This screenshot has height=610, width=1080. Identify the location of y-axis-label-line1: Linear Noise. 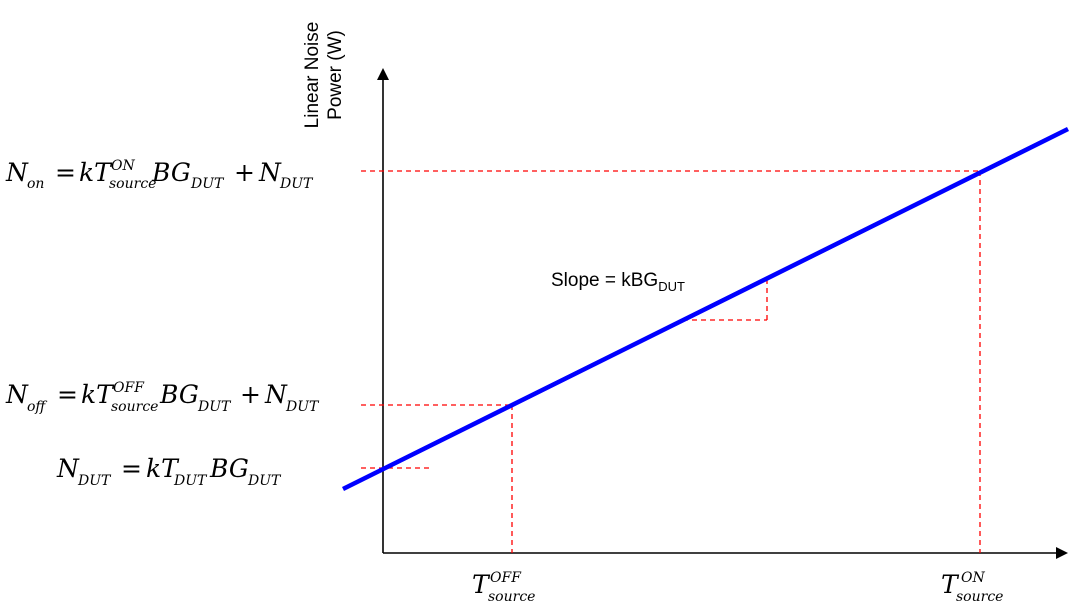
(312, 75).